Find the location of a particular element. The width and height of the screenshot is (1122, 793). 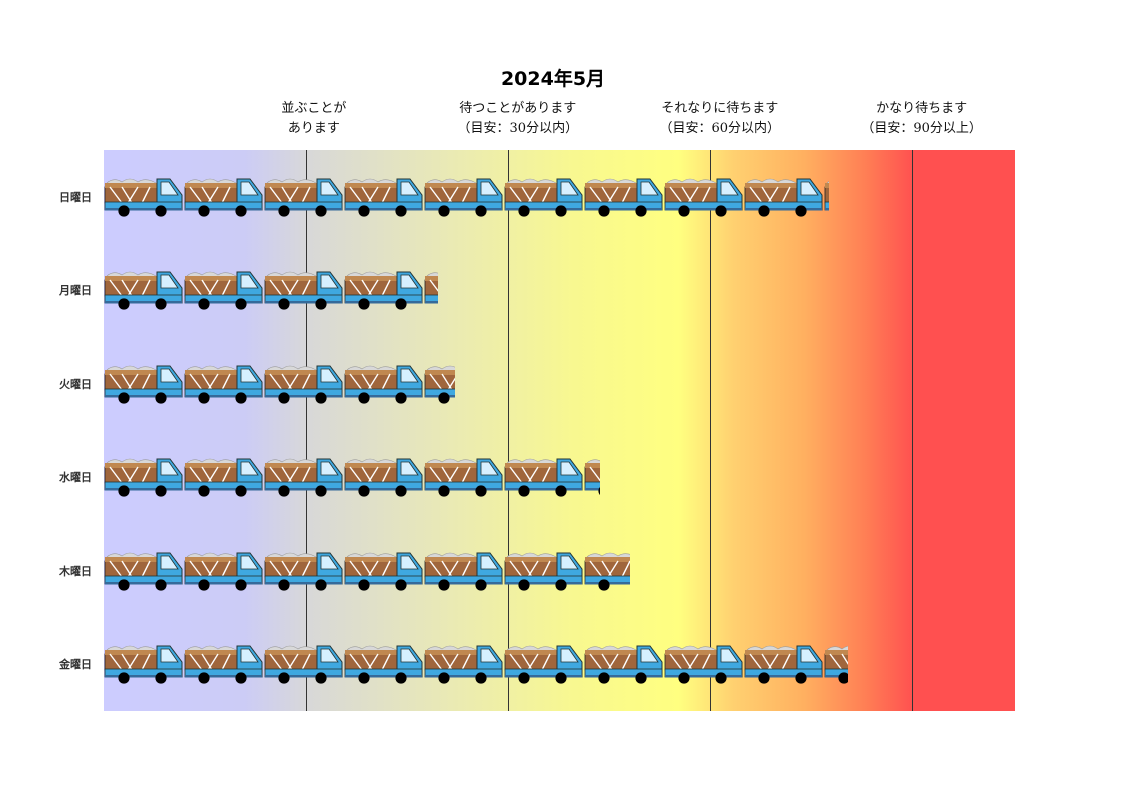

day-label: 月曜日 is located at coordinates (75, 291).